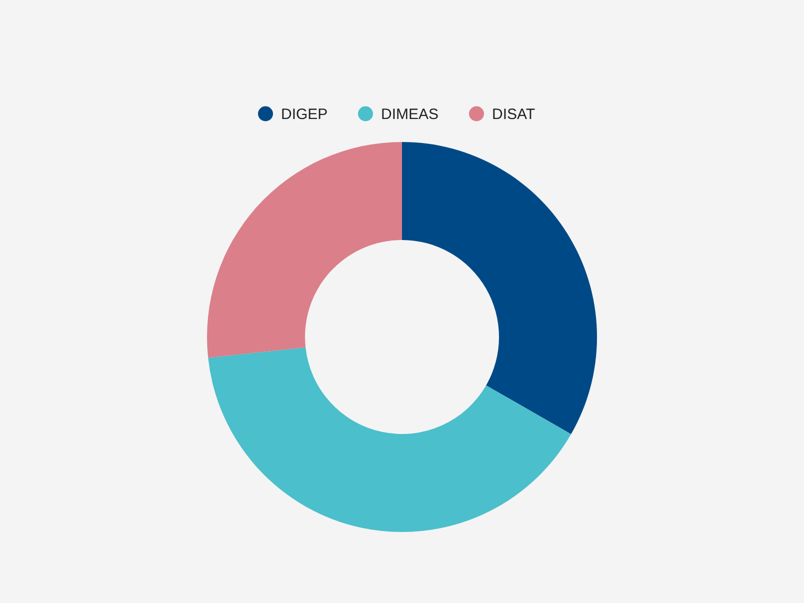 The height and width of the screenshot is (603, 804). Describe the element at coordinates (514, 114) in the screenshot. I see `legend-label: DISAT` at that location.